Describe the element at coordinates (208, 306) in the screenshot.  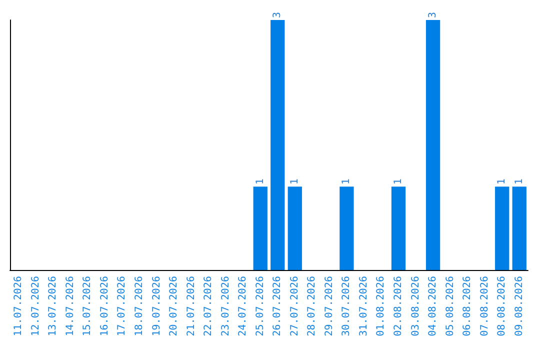
I see `x-tick-label: 22.07.2026` at that location.